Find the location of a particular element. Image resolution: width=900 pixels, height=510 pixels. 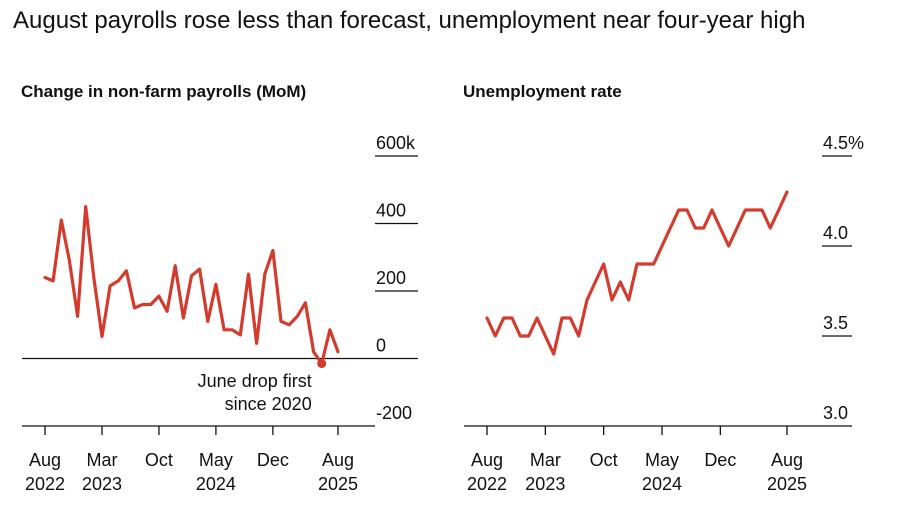

unemployment-x-tick-year: 2024 is located at coordinates (662, 484).